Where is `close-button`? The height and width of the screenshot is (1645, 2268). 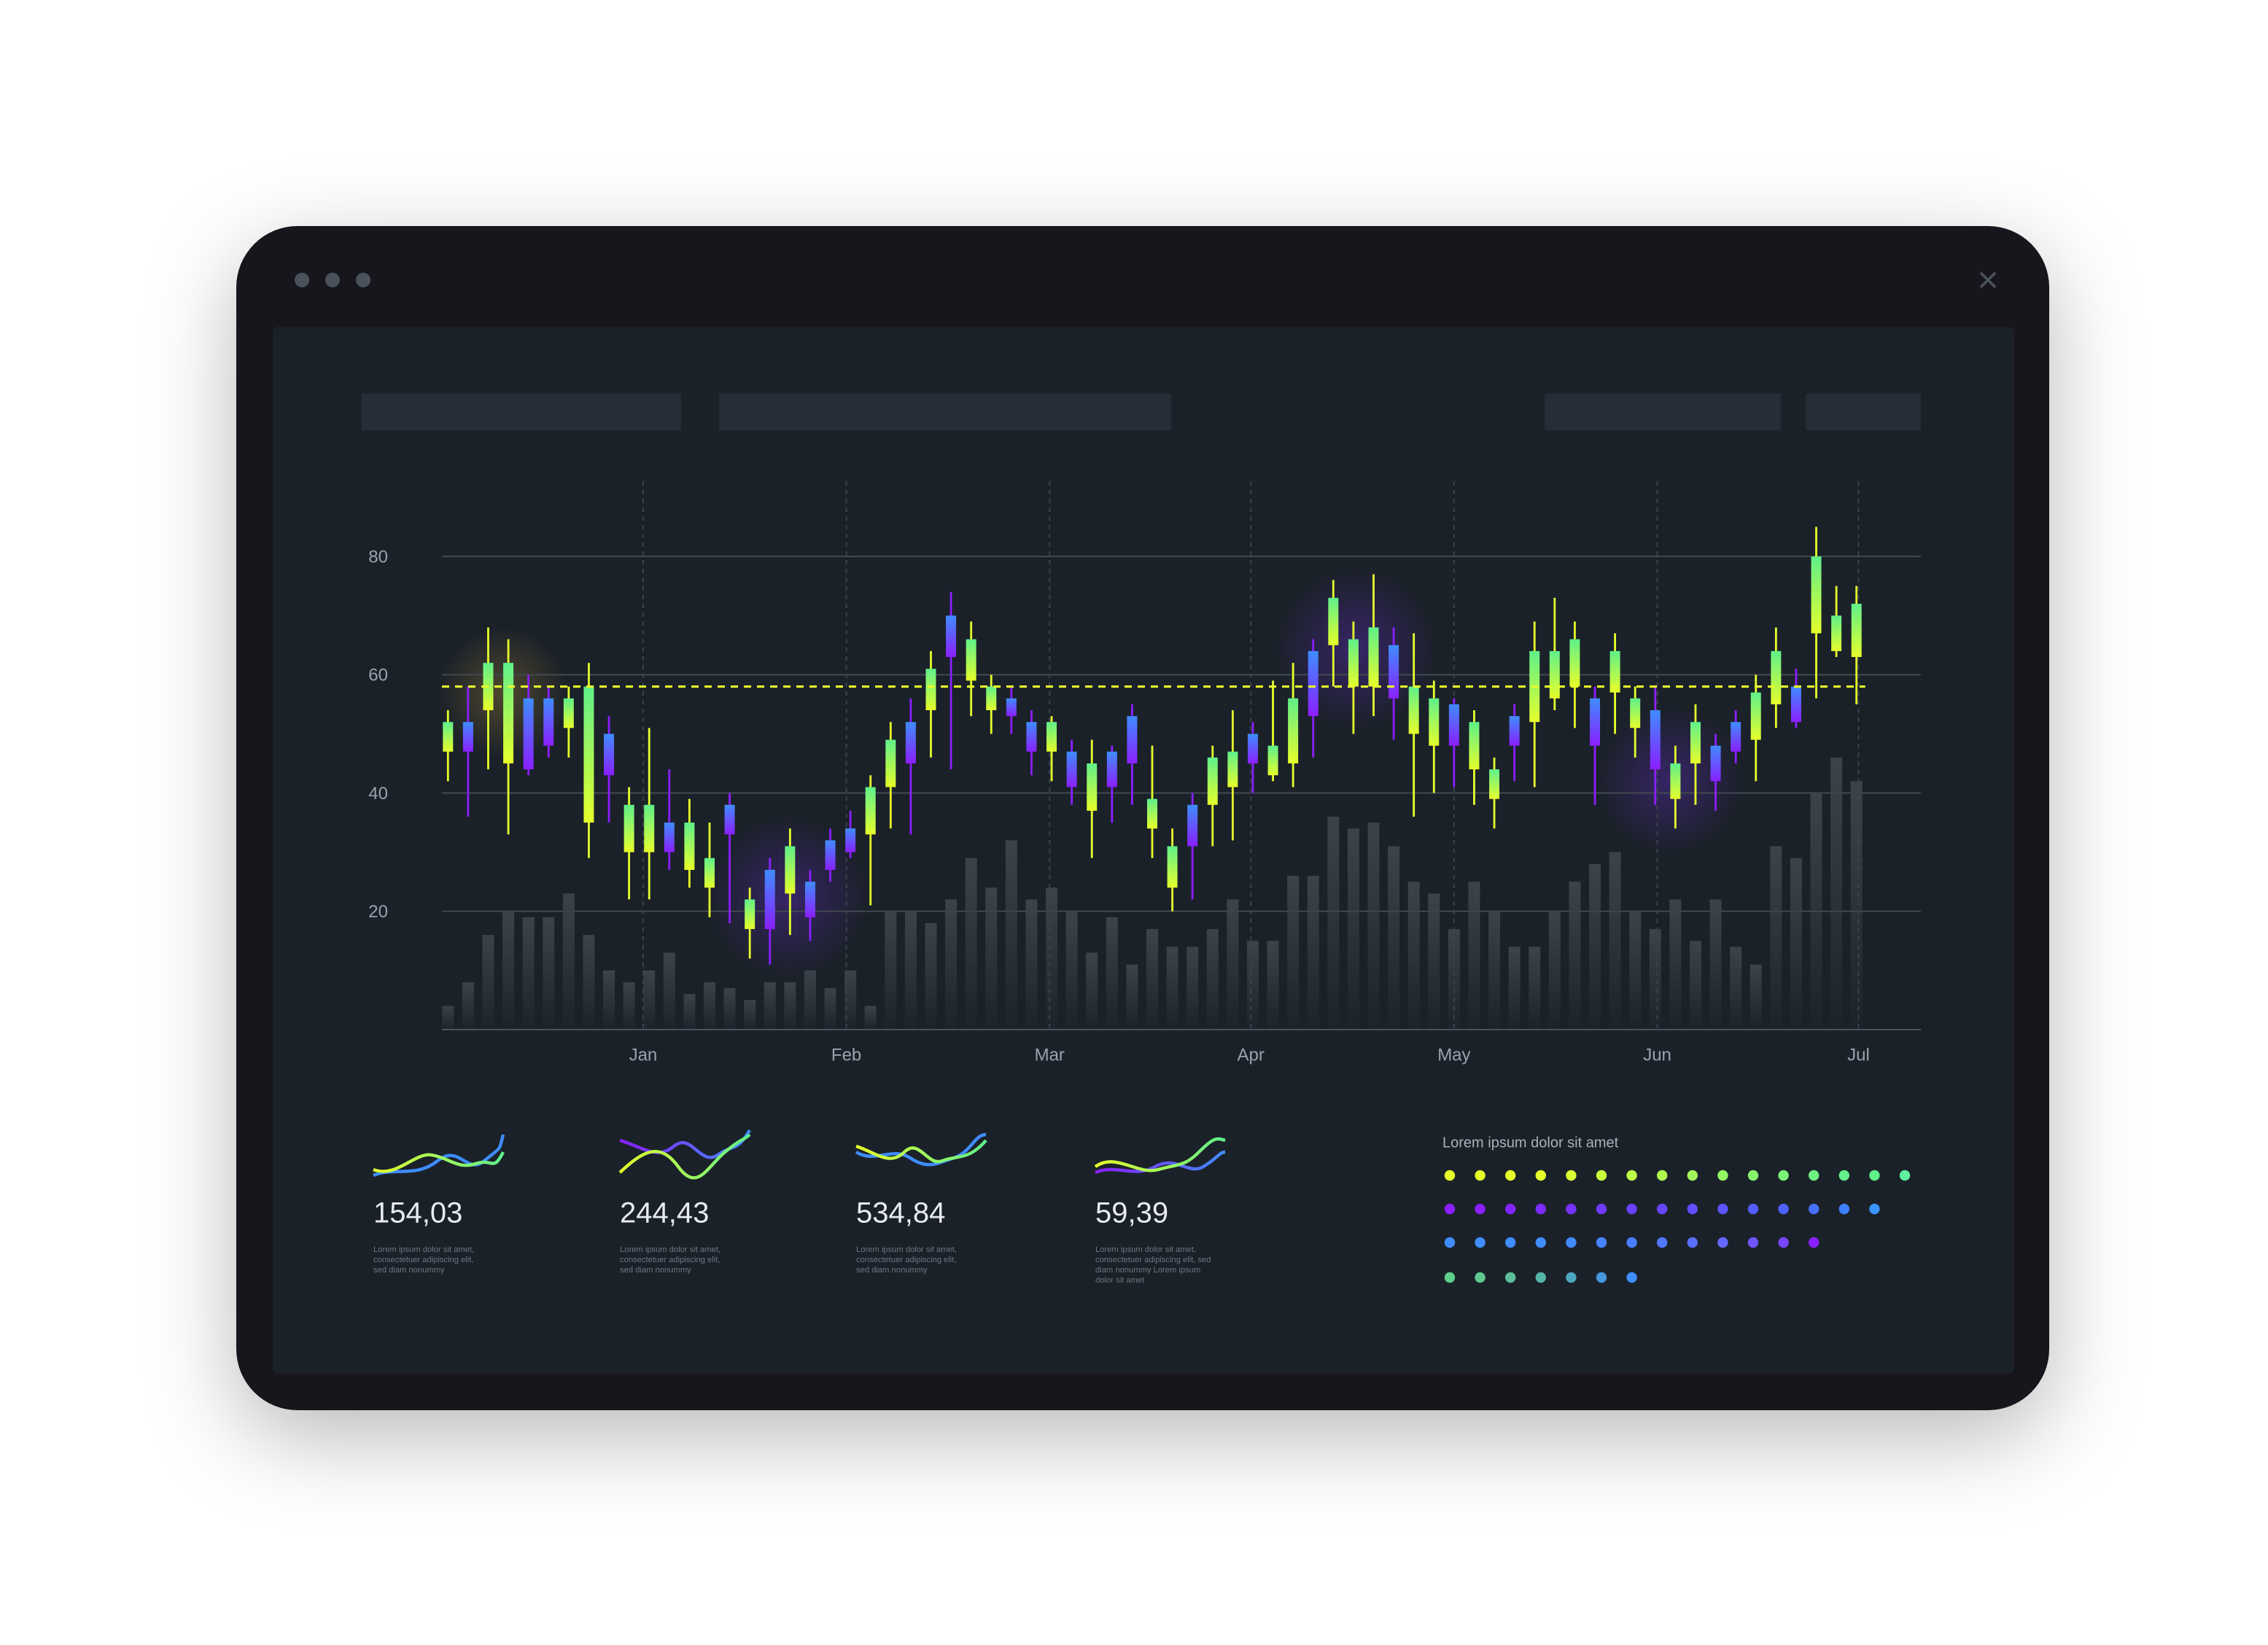 close-button is located at coordinates (1988, 280).